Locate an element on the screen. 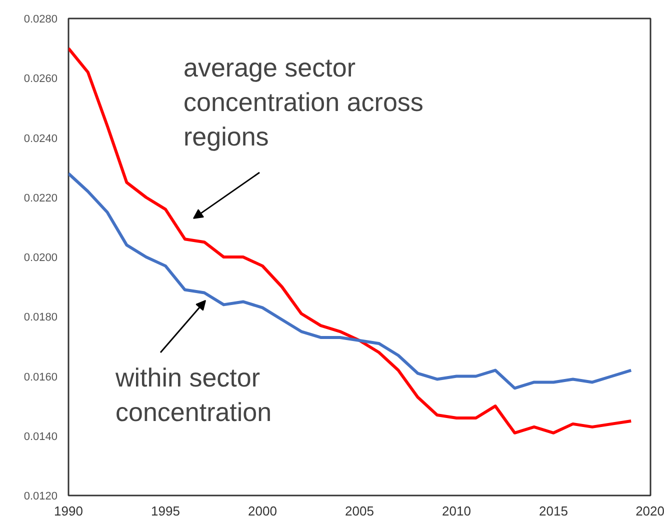  y-tick-label: 0.0180 is located at coordinates (41, 318).